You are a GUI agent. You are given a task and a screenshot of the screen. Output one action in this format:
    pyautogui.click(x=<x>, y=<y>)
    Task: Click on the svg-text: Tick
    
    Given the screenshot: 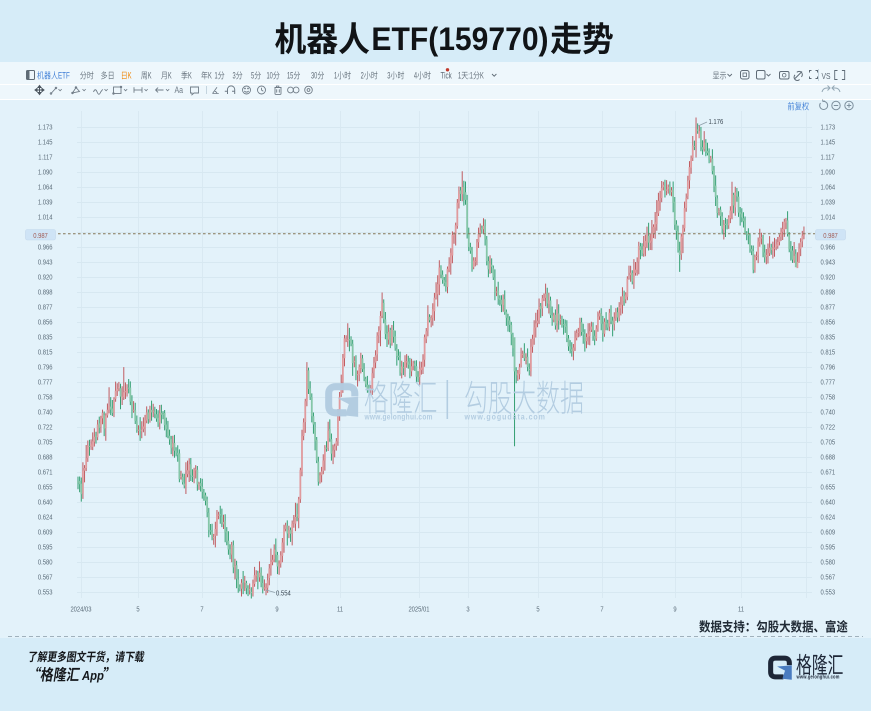 What is the action you would take?
    pyautogui.click(x=446, y=75)
    